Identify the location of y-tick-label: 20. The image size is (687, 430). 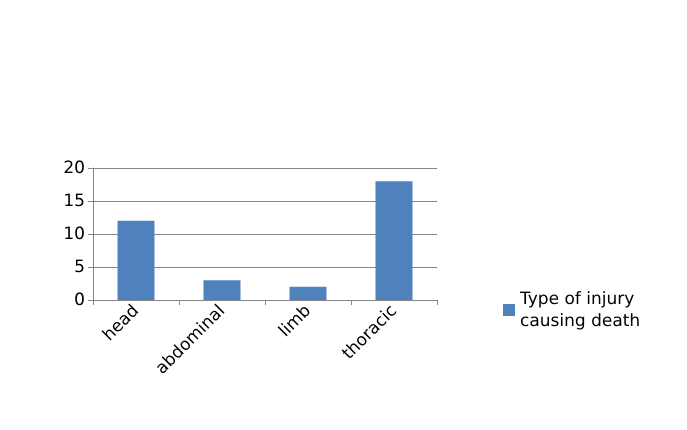
(74, 168).